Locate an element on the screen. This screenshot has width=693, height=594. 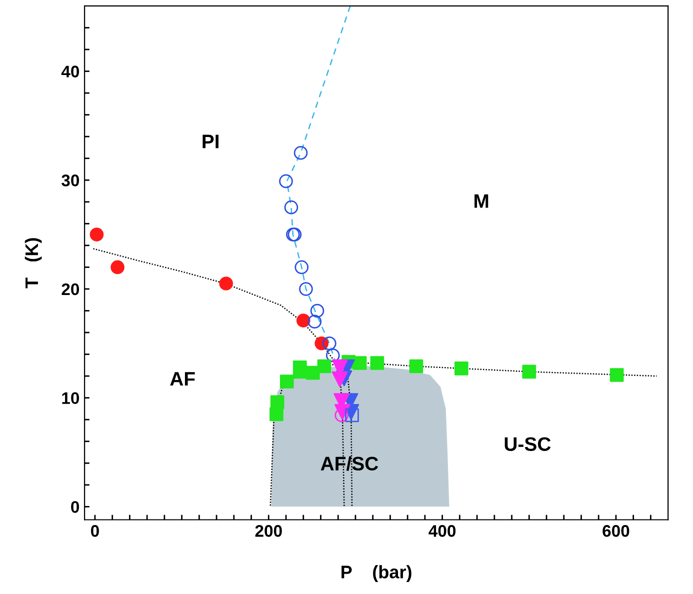
x-tick-label: 400 is located at coordinates (442, 531).